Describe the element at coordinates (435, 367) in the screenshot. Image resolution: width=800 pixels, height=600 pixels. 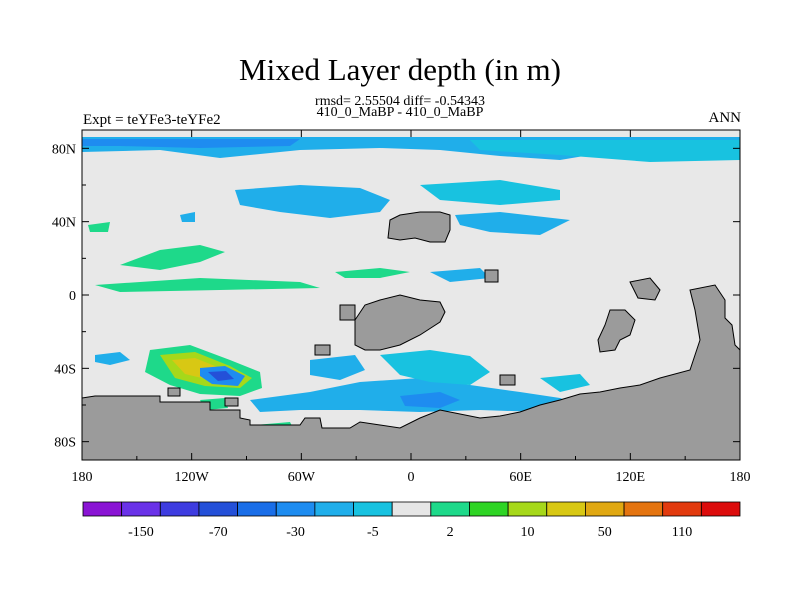
I see `contour-so-cyan` at that location.